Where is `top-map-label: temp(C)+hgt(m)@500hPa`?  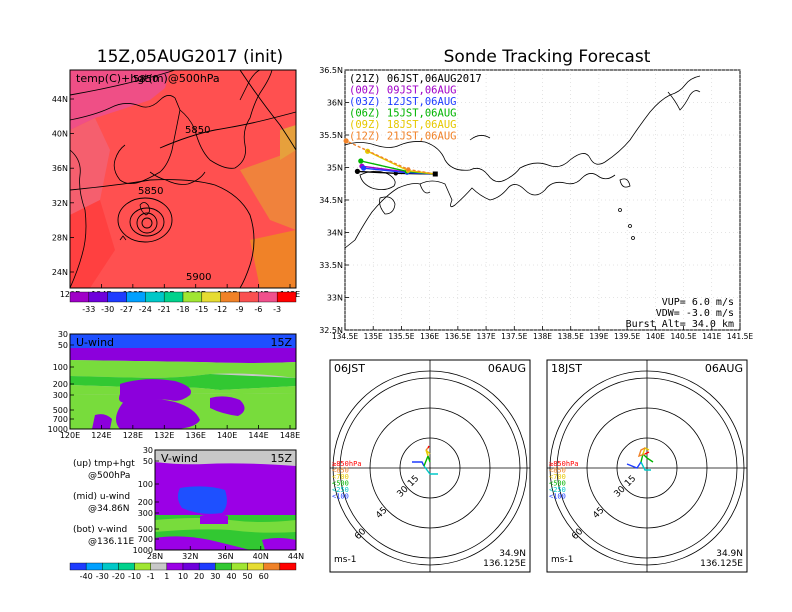 top-map-label: temp(C)+hgt(m)@500hPa is located at coordinates (148, 78).